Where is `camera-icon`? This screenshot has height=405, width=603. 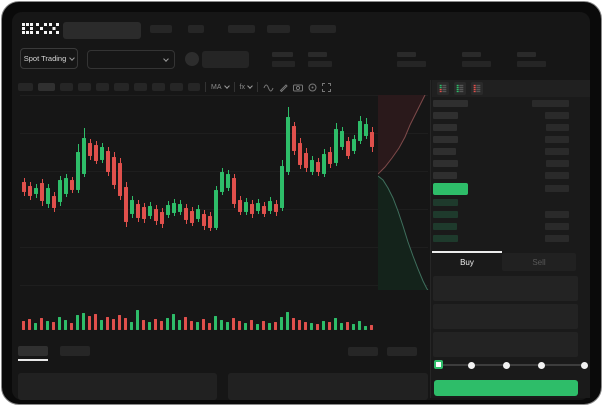
camera-icon is located at coordinates (297, 87).